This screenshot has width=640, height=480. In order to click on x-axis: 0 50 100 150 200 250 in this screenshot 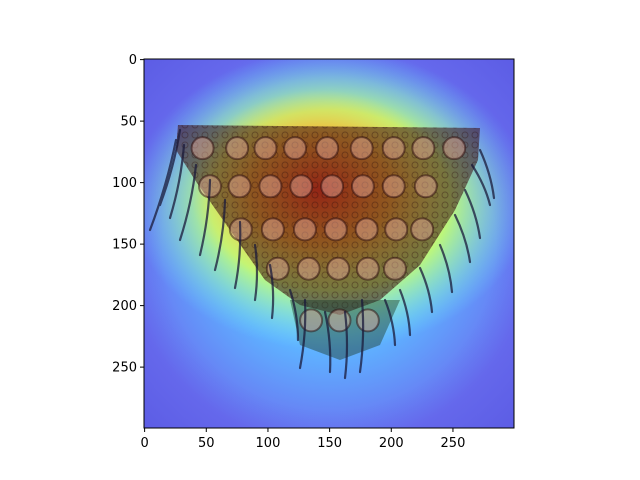, I will do `click(302, 439)`.